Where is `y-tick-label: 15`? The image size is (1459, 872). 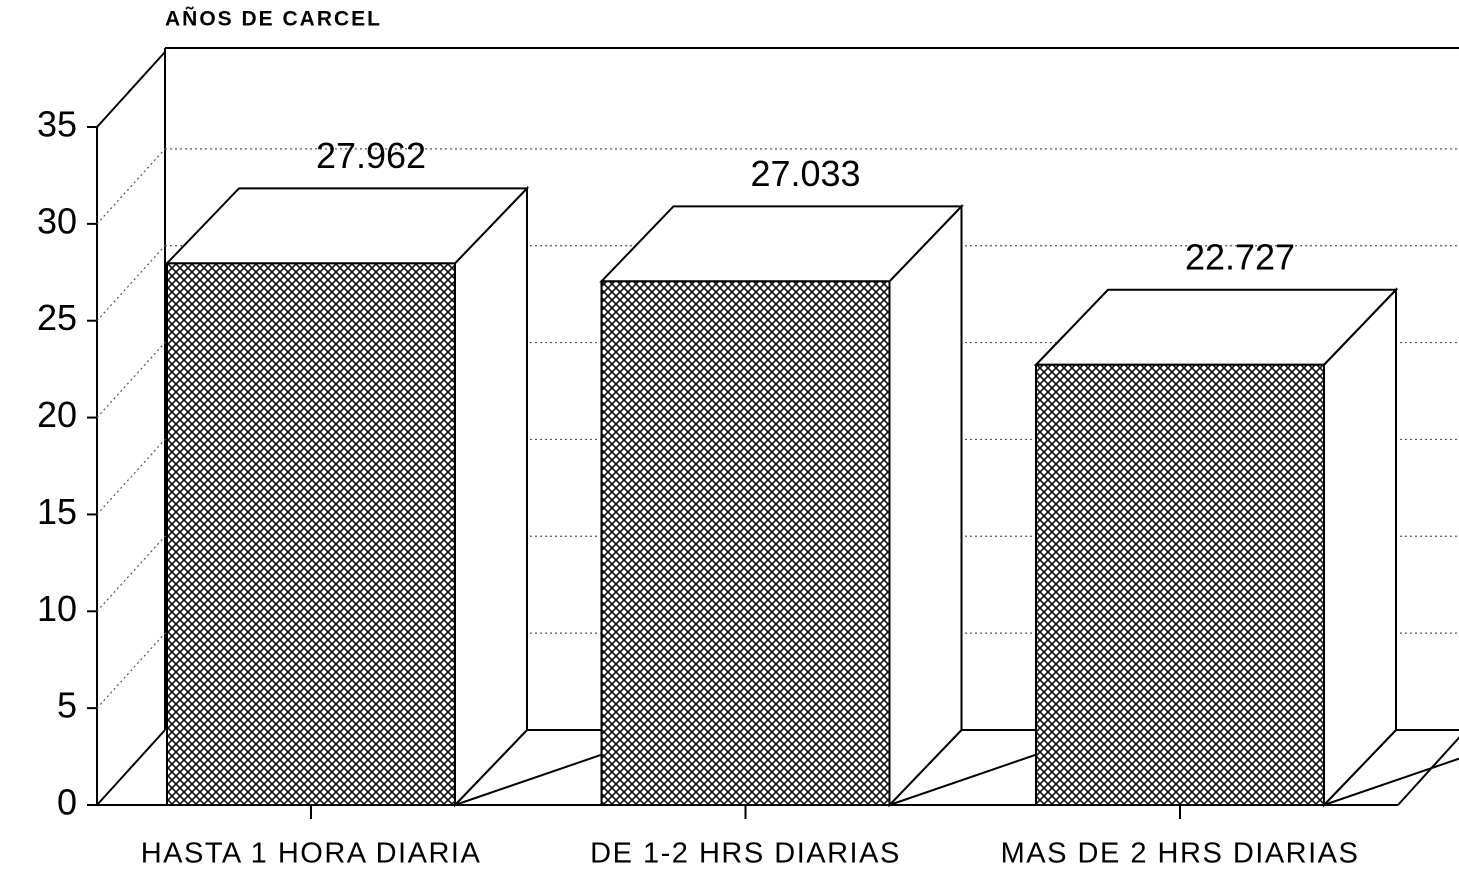
y-tick-label: 15 is located at coordinates (57, 511).